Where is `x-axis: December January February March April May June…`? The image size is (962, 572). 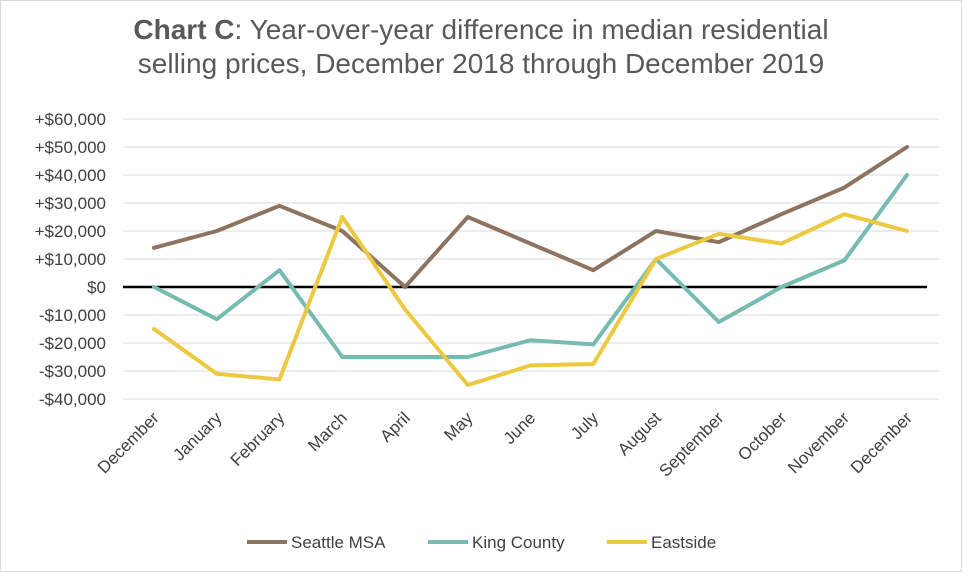 x-axis: December January February March April May June… is located at coordinates (505, 444).